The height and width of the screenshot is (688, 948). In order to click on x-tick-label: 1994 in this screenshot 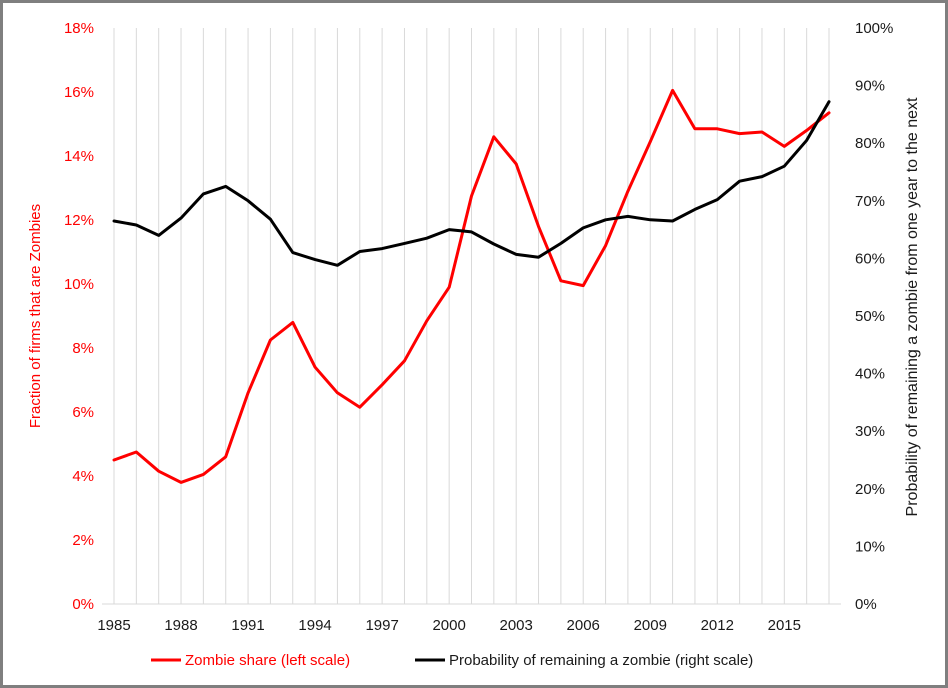, I will do `click(314, 625)`.